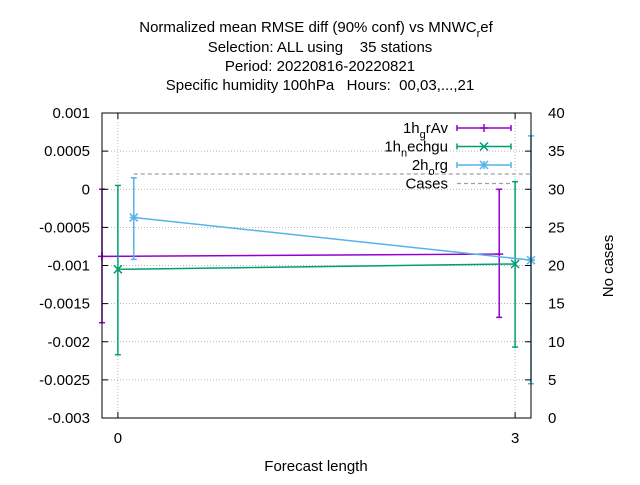 The height and width of the screenshot is (485, 640). Describe the element at coordinates (68, 266) in the screenshot. I see `y-tick-label: -0.001` at that location.